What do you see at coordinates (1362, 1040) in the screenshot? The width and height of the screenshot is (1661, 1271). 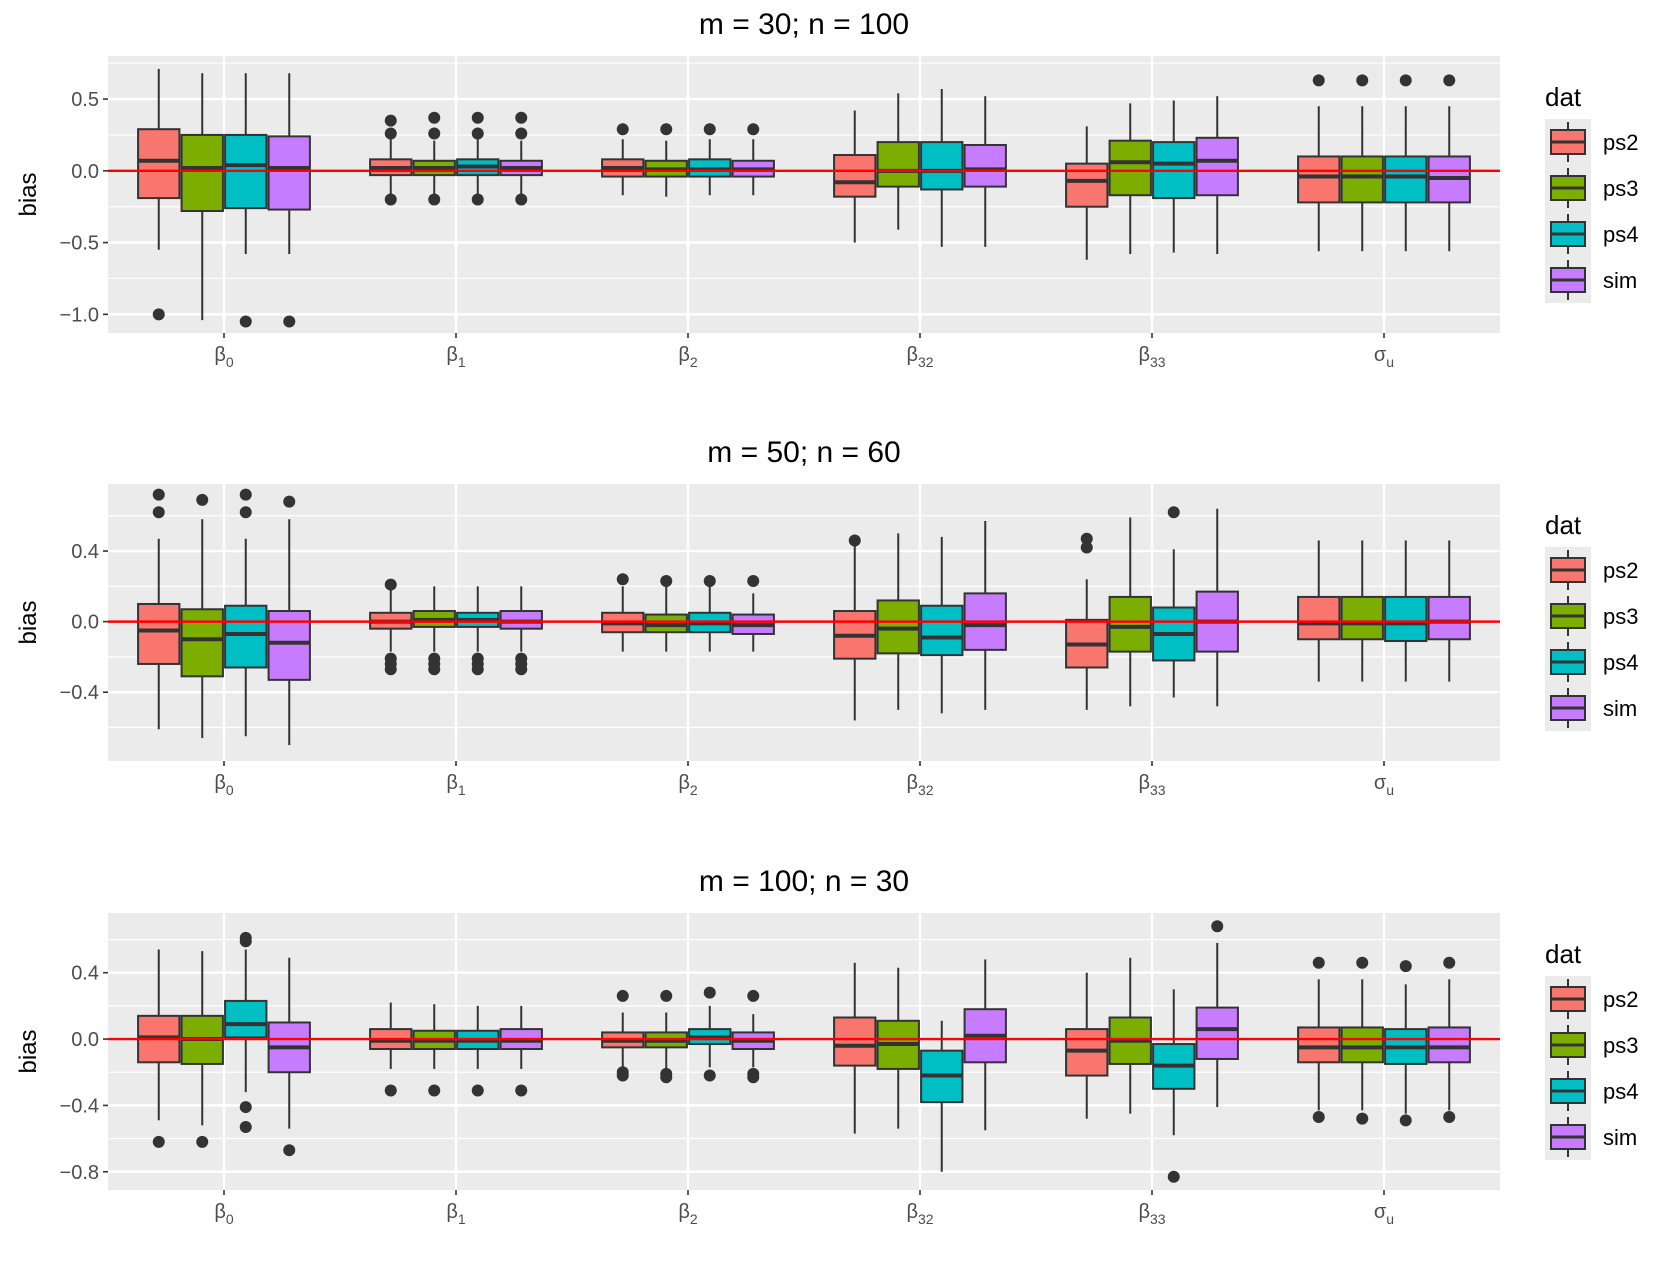 I see `box-ps3-6: ps3: median -0.05, IQR -0.14 to 0.07` at bounding box center [1362, 1040].